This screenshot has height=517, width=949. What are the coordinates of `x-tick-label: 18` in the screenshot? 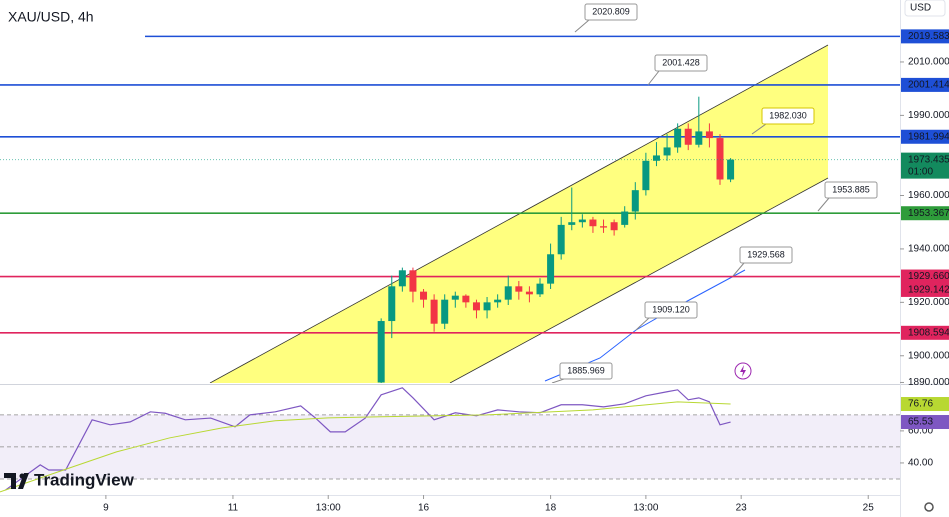 It's located at (551, 508).